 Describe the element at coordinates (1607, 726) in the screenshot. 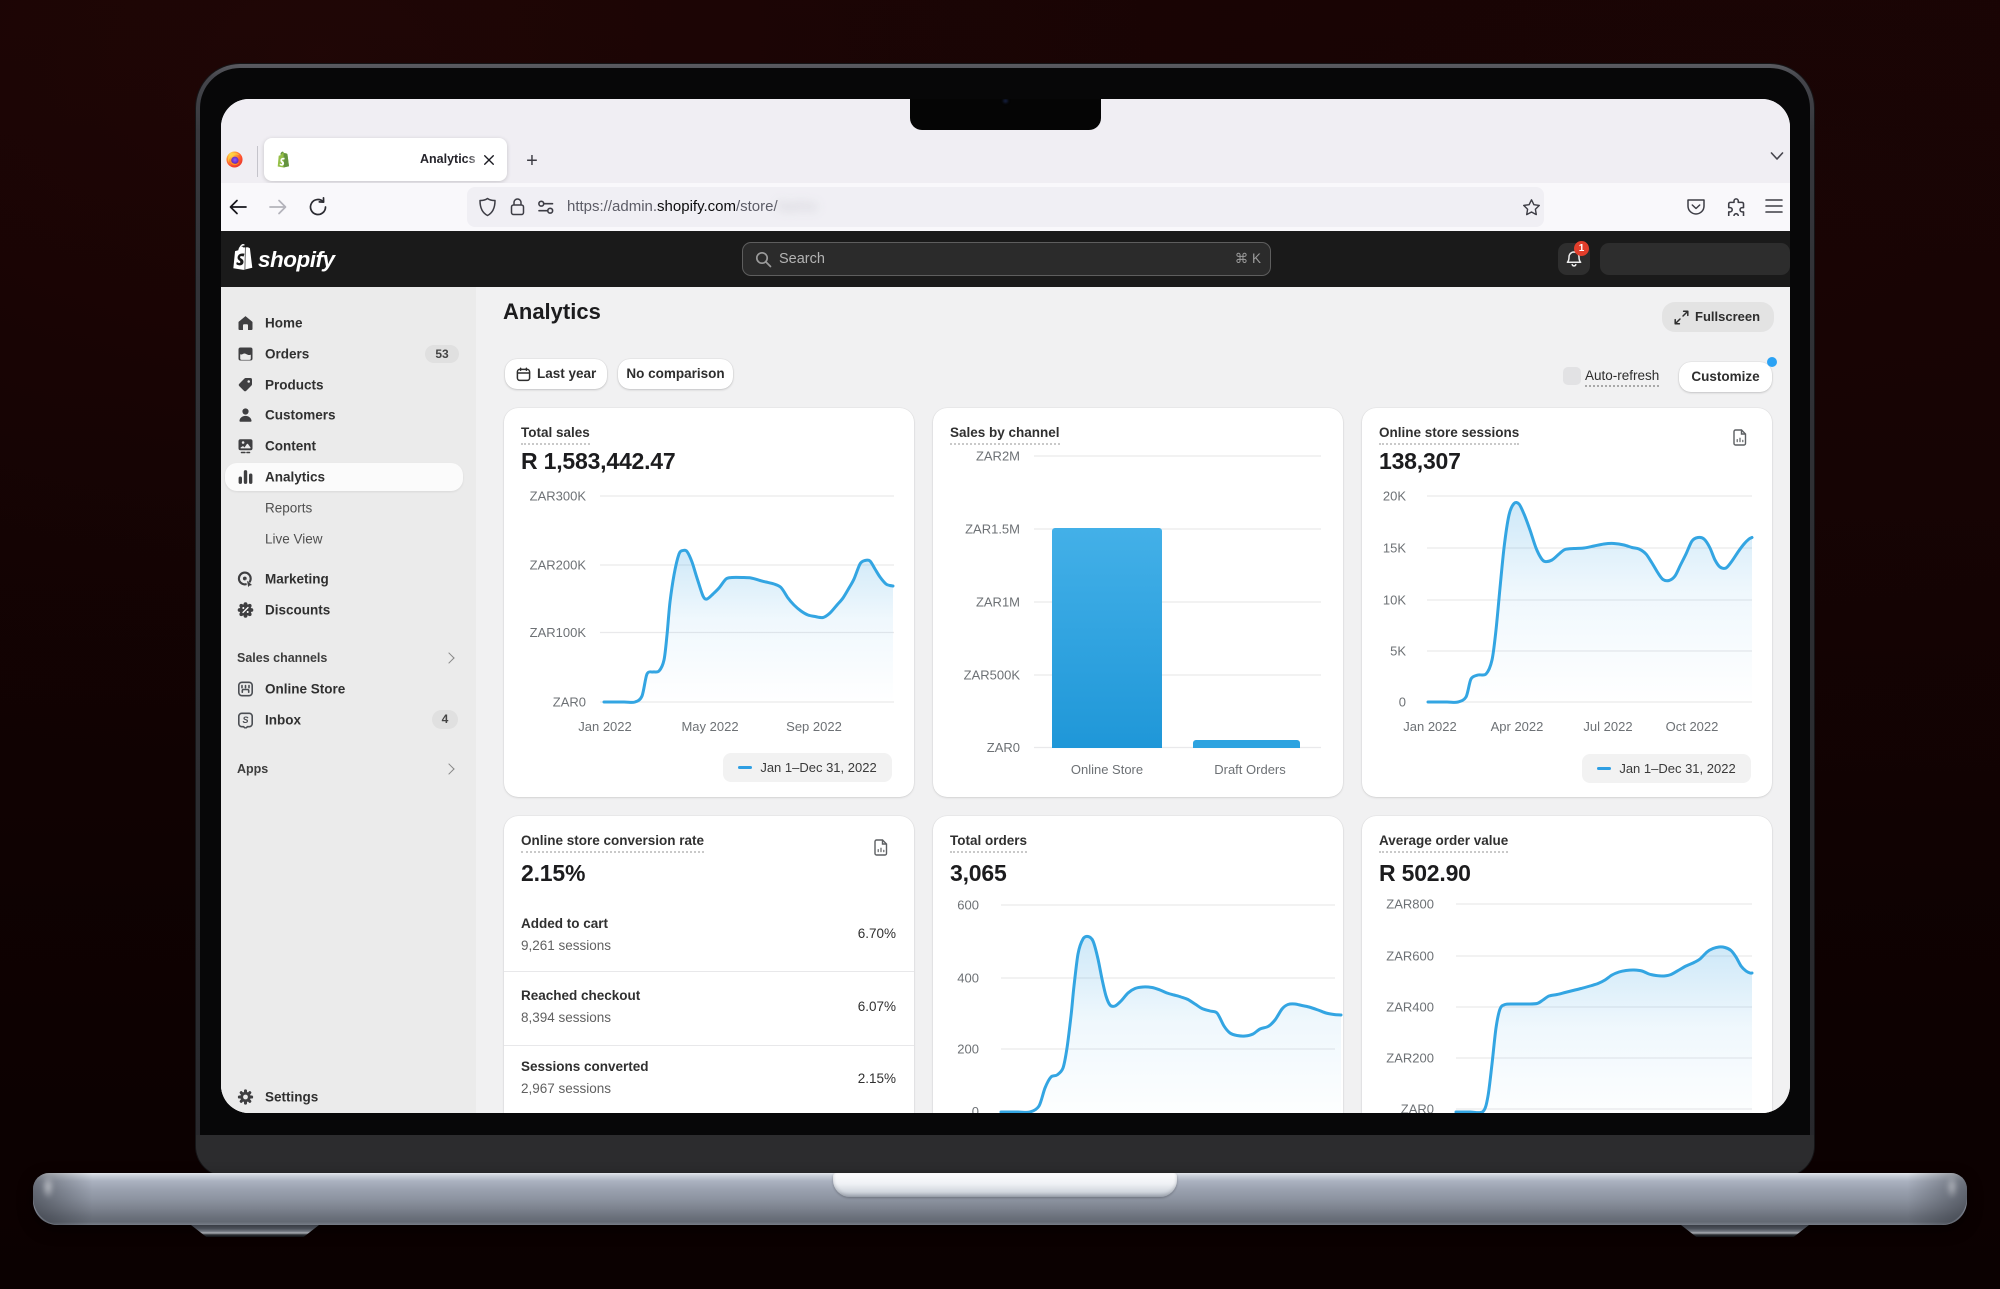

I see `svg-text: Jul 2022` at that location.